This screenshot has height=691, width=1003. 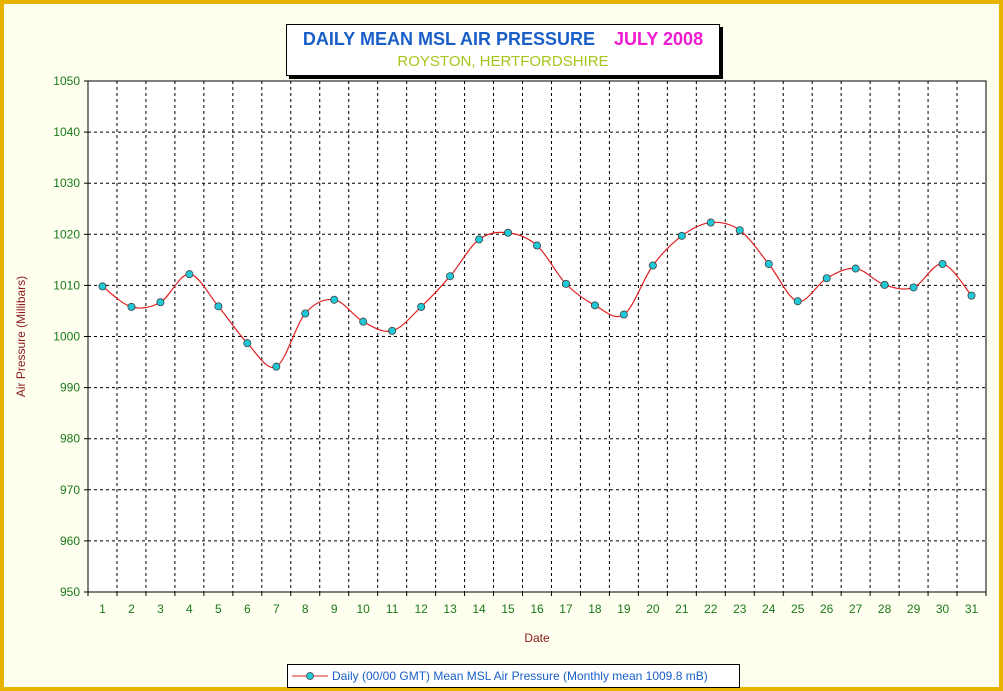 What do you see at coordinates (914, 609) in the screenshot?
I see `x-tick-label: 29` at bounding box center [914, 609].